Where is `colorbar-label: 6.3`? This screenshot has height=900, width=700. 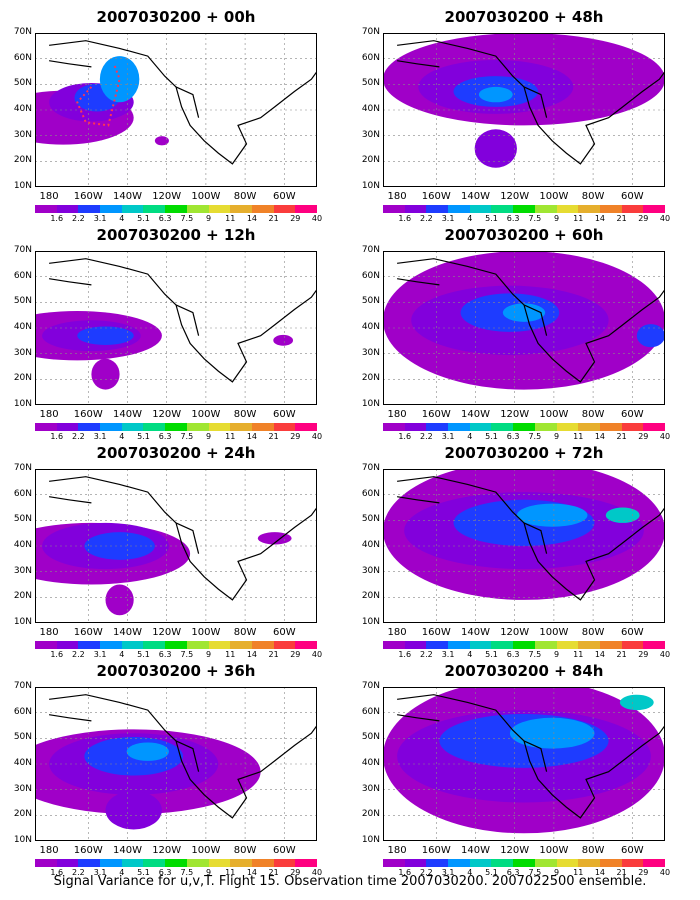
colorbar-label: 6.3 is located at coordinates (513, 218).